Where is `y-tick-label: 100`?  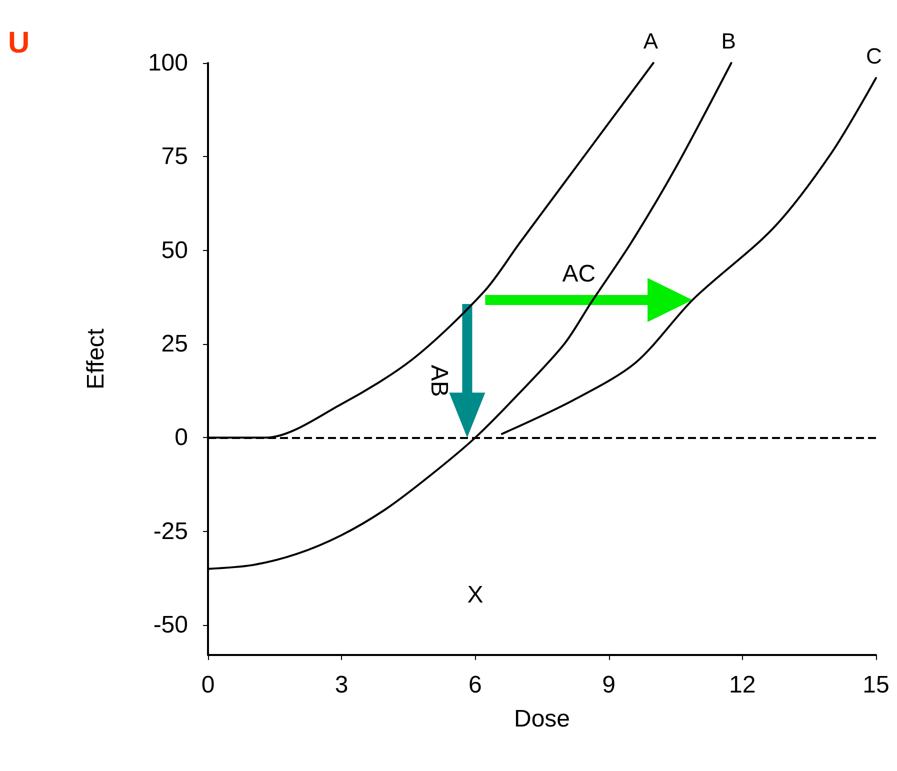 y-tick-label: 100 is located at coordinates (168, 63).